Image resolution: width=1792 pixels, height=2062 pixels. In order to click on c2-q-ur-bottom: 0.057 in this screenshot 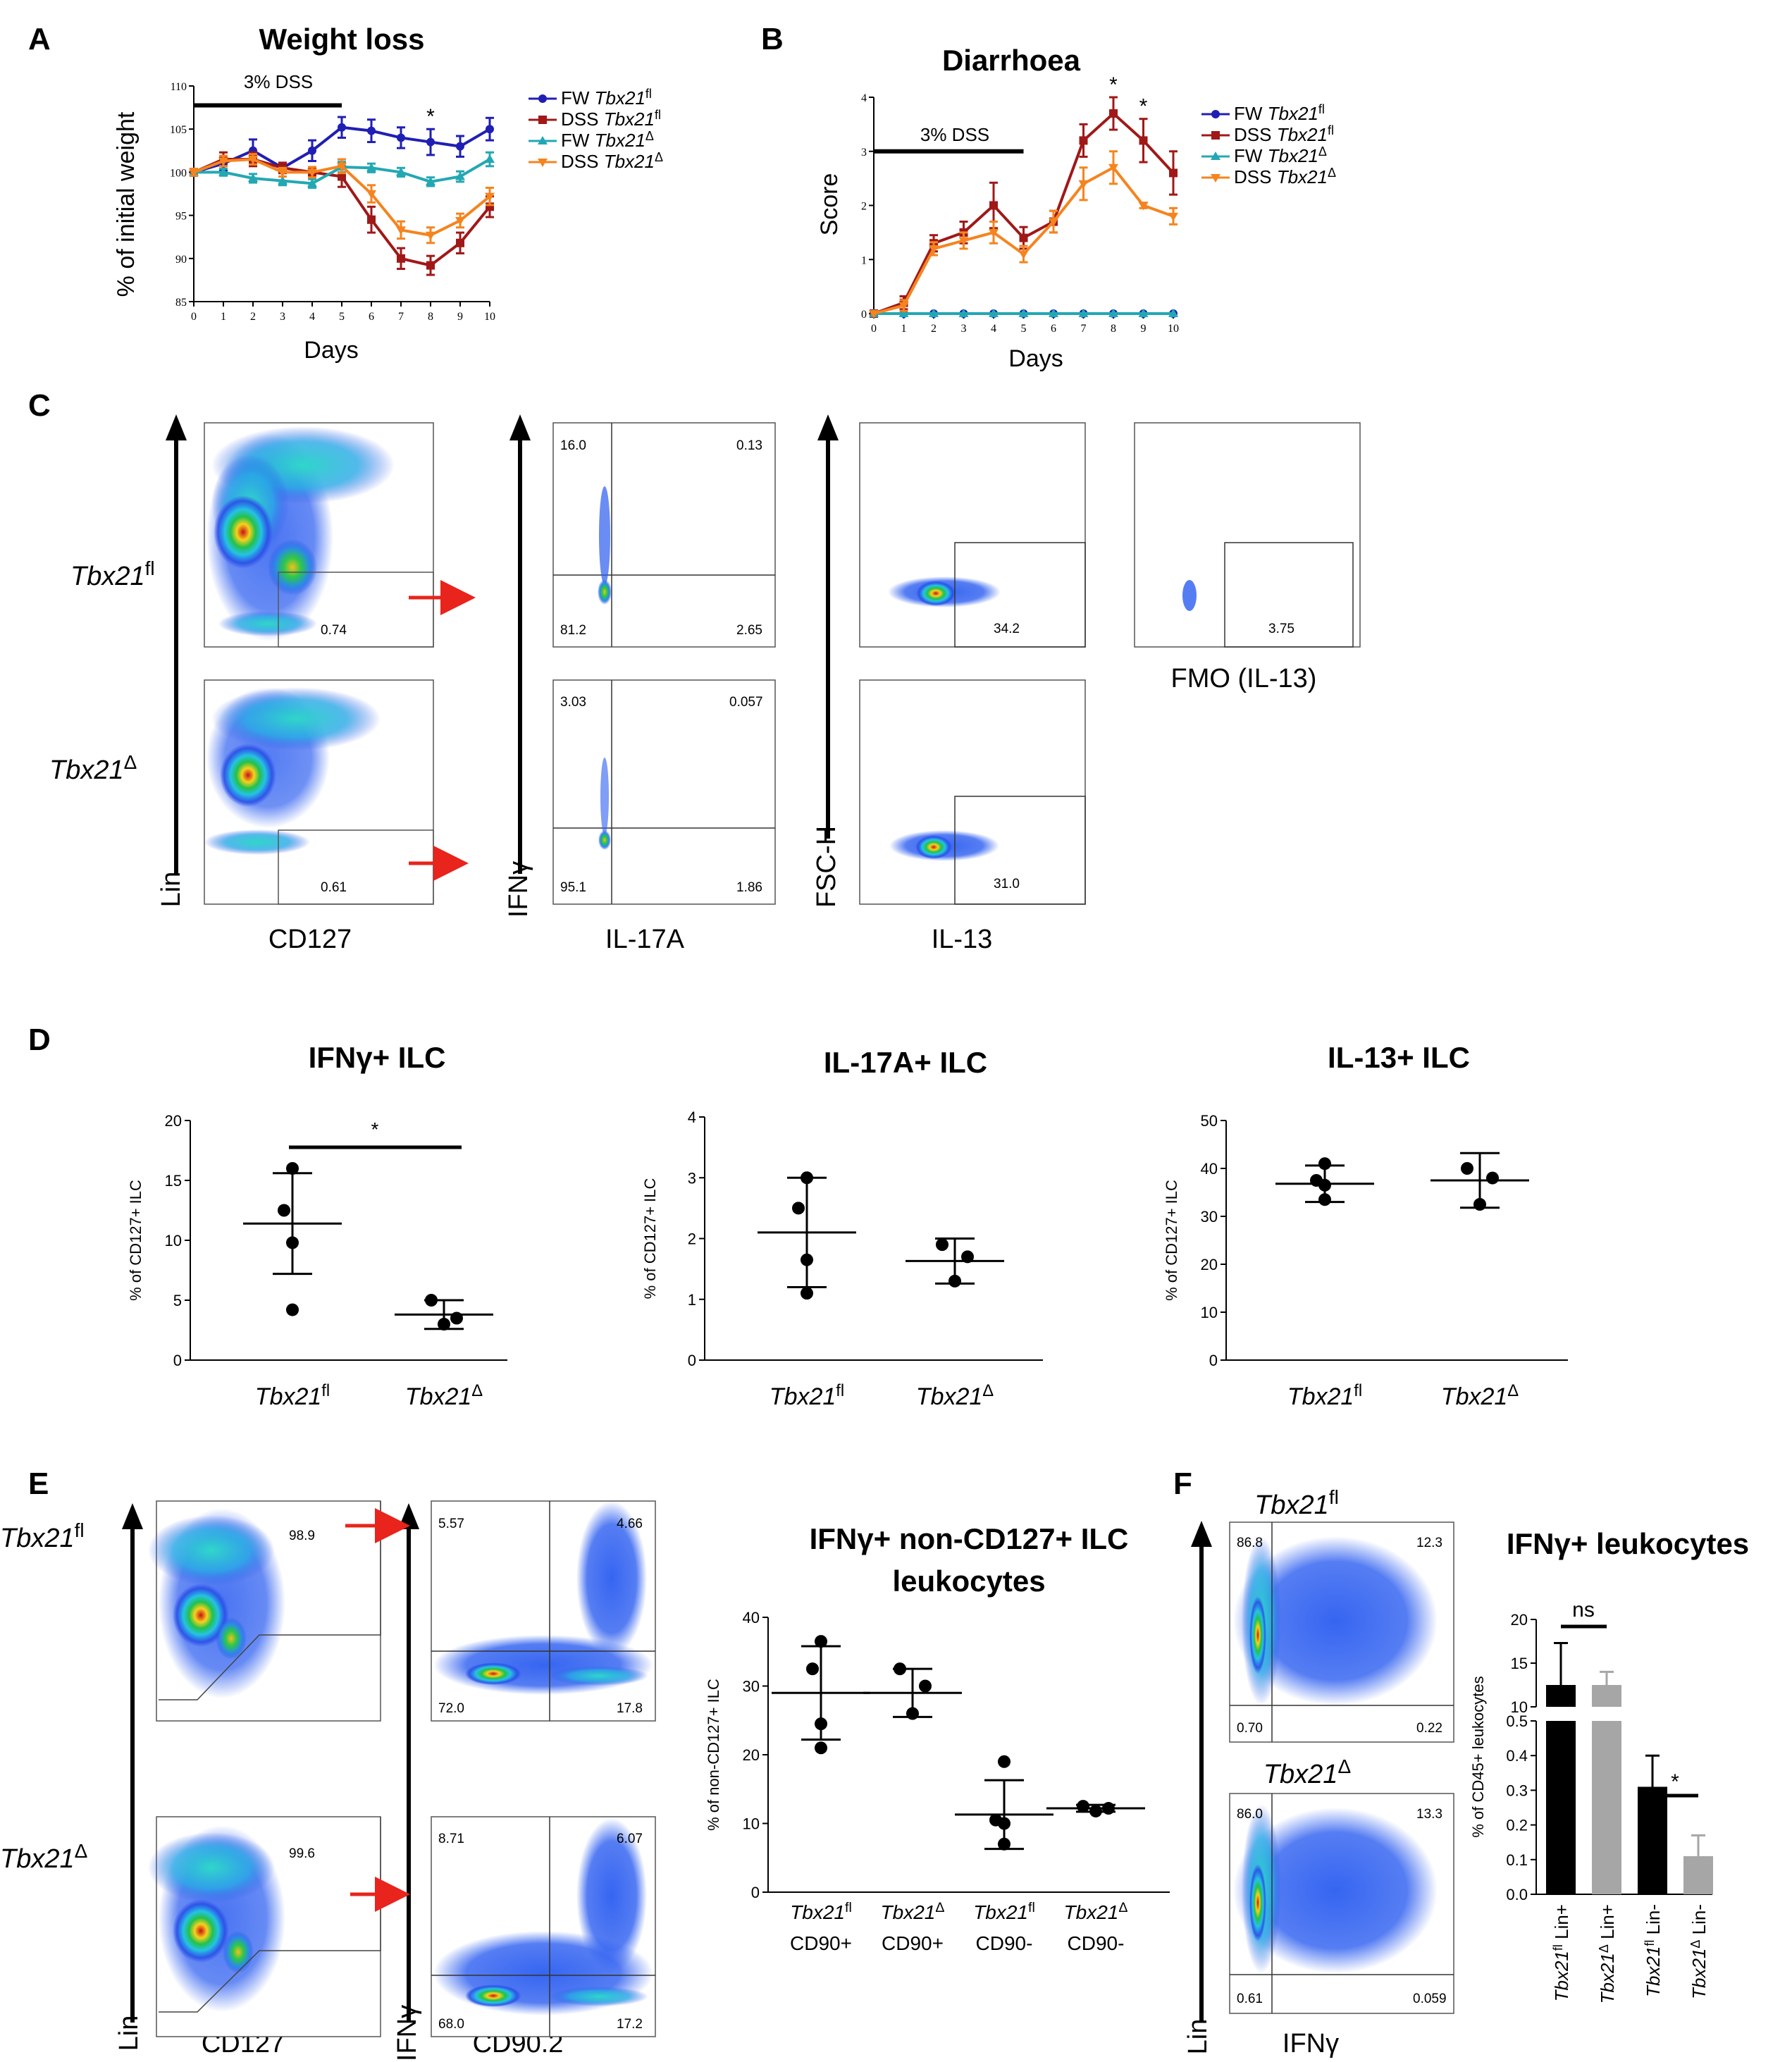, I will do `click(746, 702)`.